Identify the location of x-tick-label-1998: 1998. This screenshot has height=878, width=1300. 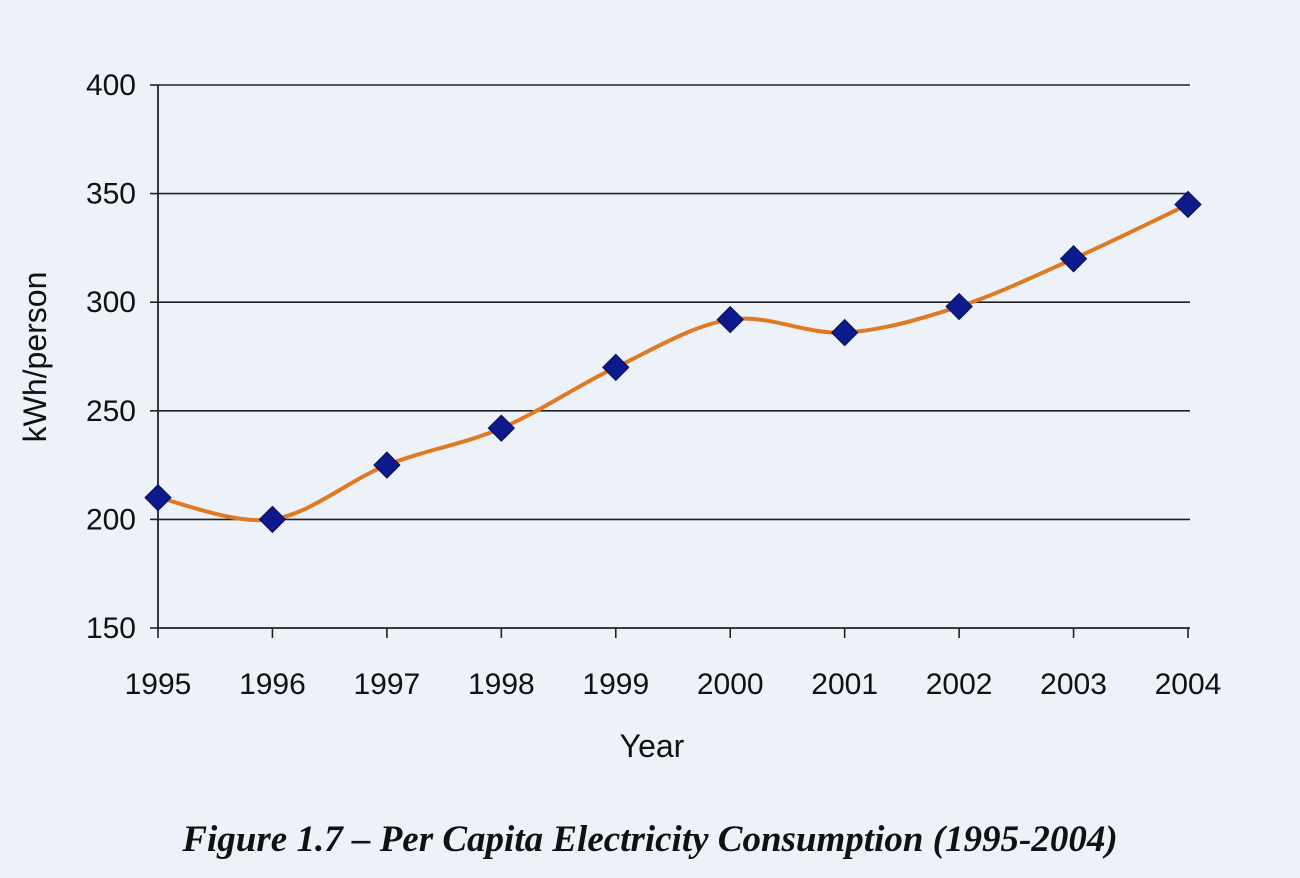
(501, 684).